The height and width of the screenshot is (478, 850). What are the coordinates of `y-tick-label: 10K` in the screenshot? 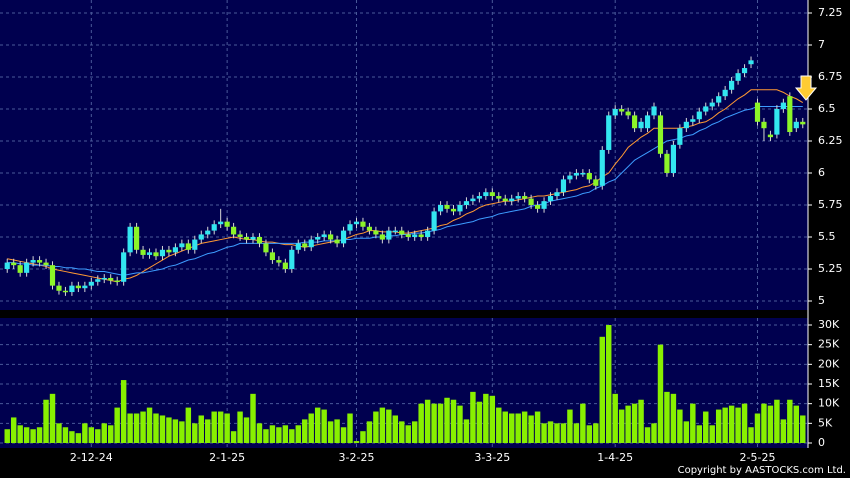 It's located at (829, 403).